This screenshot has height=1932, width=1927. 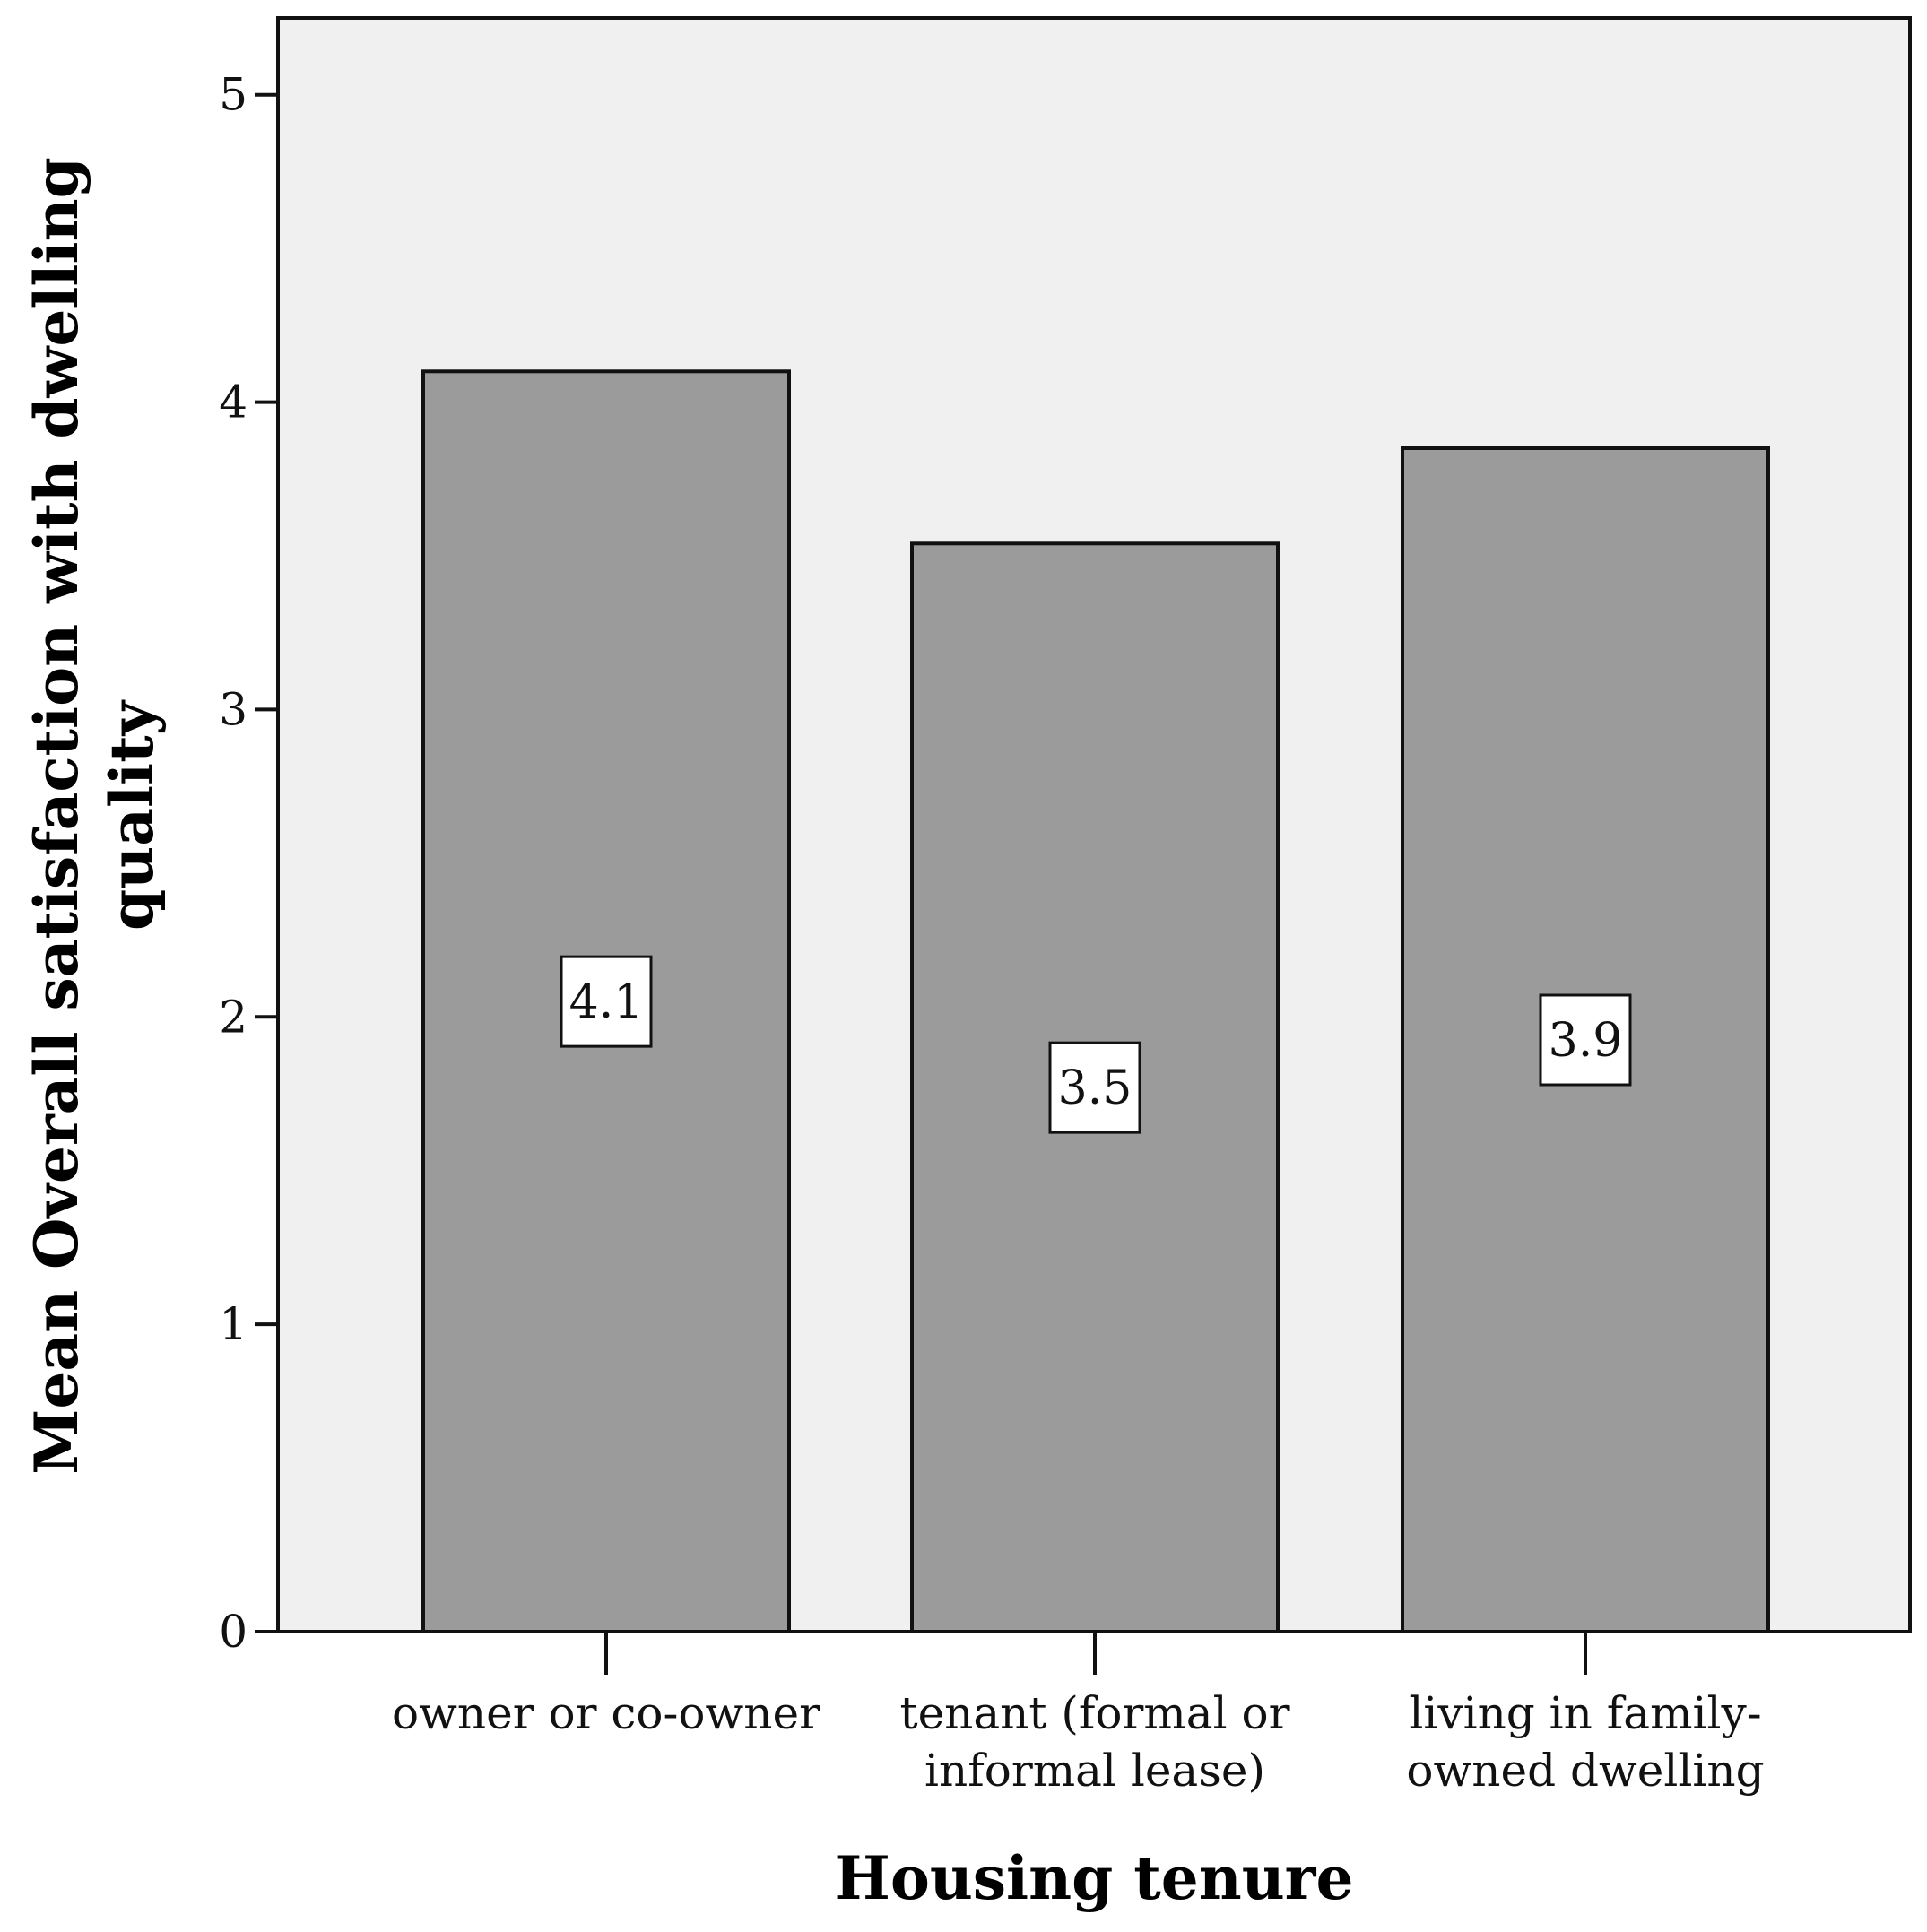 I want to click on x-tick-label-line: owned dwelling, so click(x=1585, y=1771).